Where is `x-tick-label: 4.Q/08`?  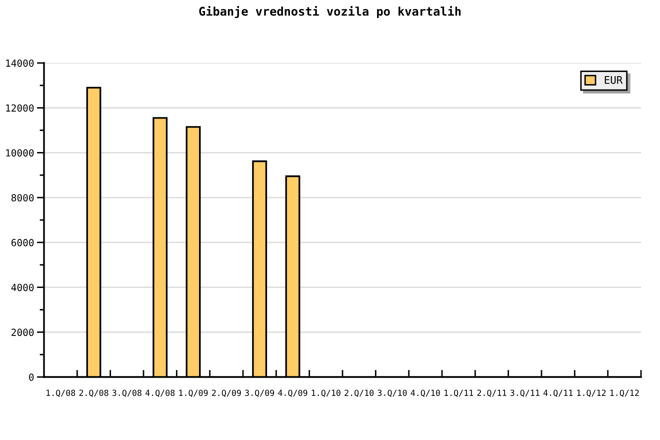
x-tick-label: 4.Q/08 is located at coordinates (160, 393).